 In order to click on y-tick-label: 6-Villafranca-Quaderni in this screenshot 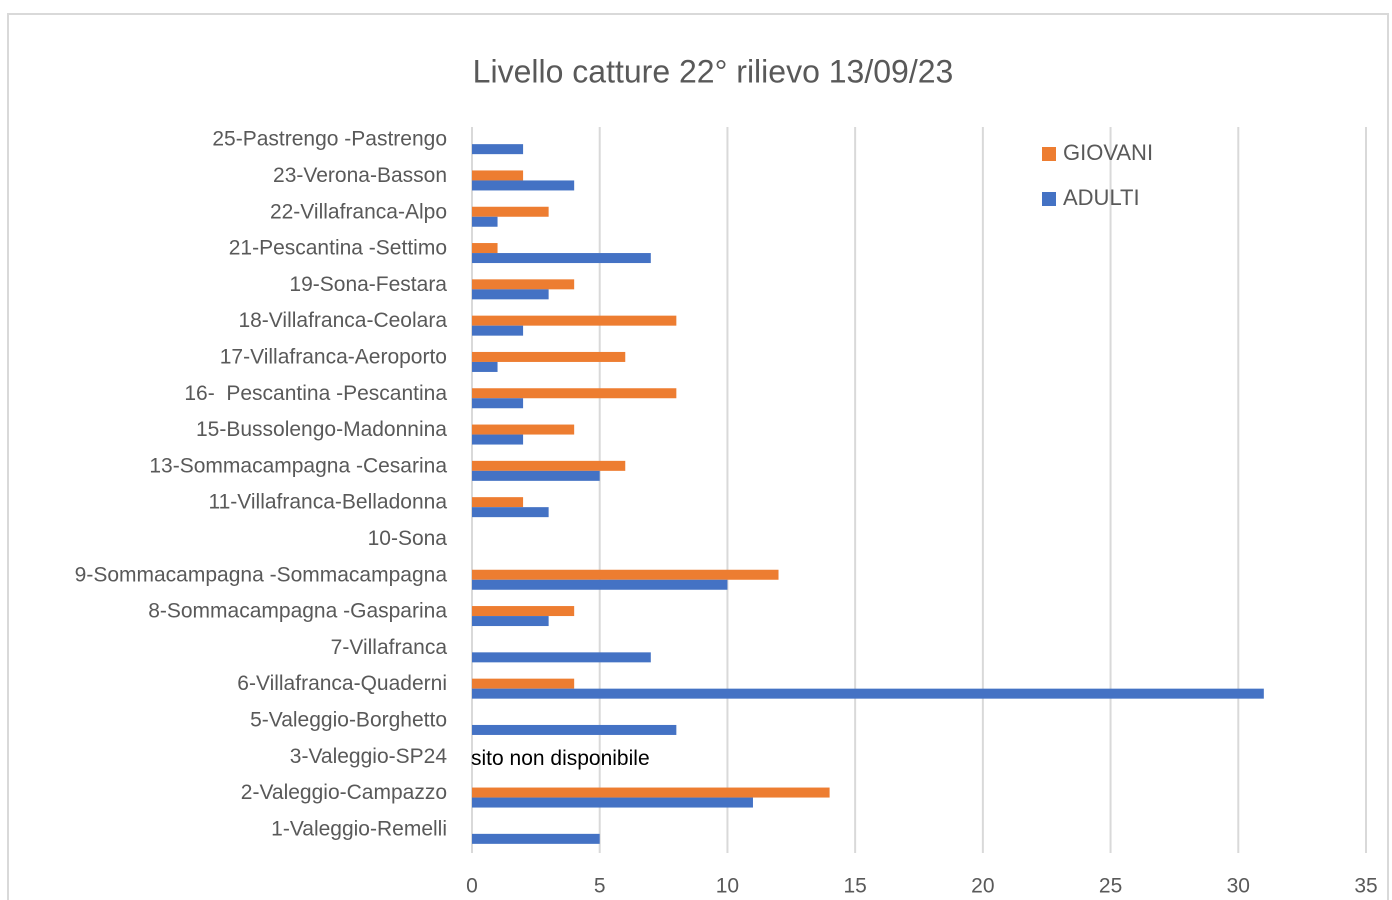, I will do `click(342, 683)`.